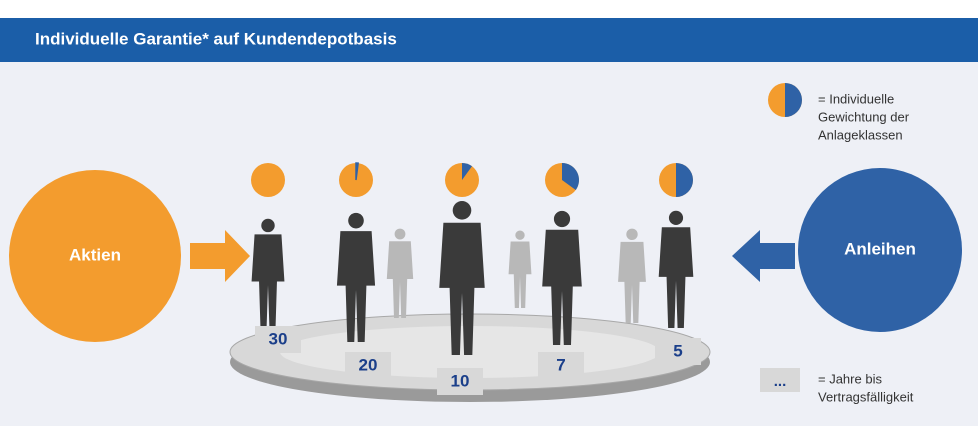  I want to click on legend-text: Anlageklassen, so click(860, 134).